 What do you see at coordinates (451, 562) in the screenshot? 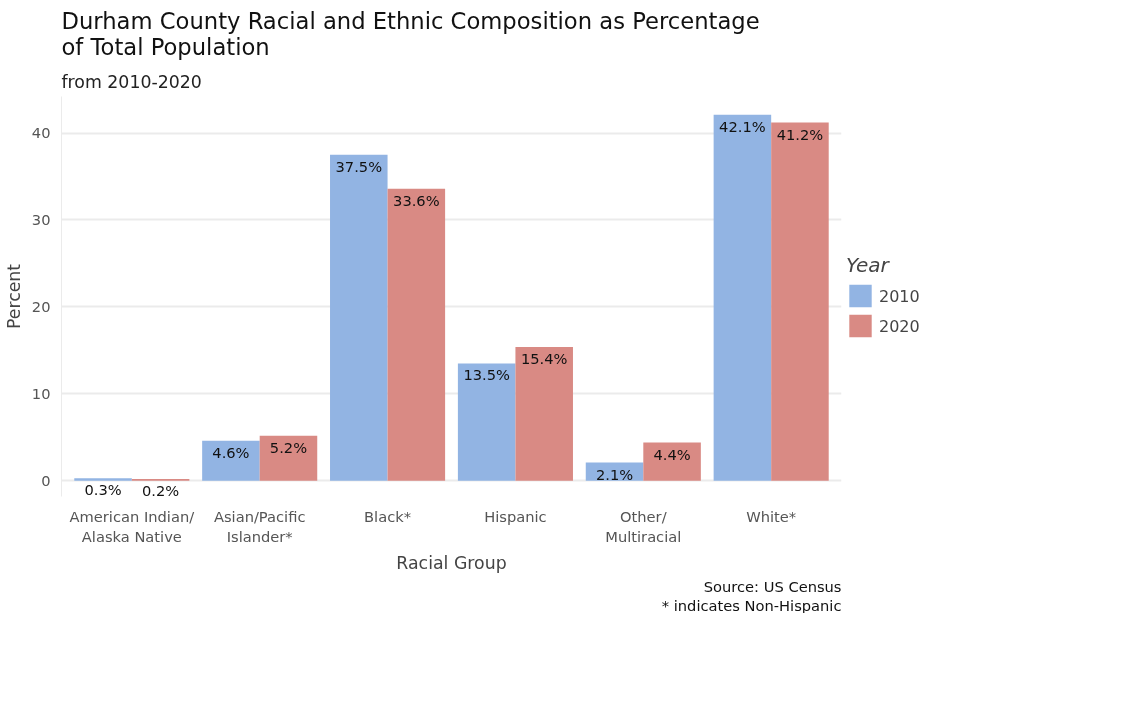
I see `x-axis-title: Racial Group` at bounding box center [451, 562].